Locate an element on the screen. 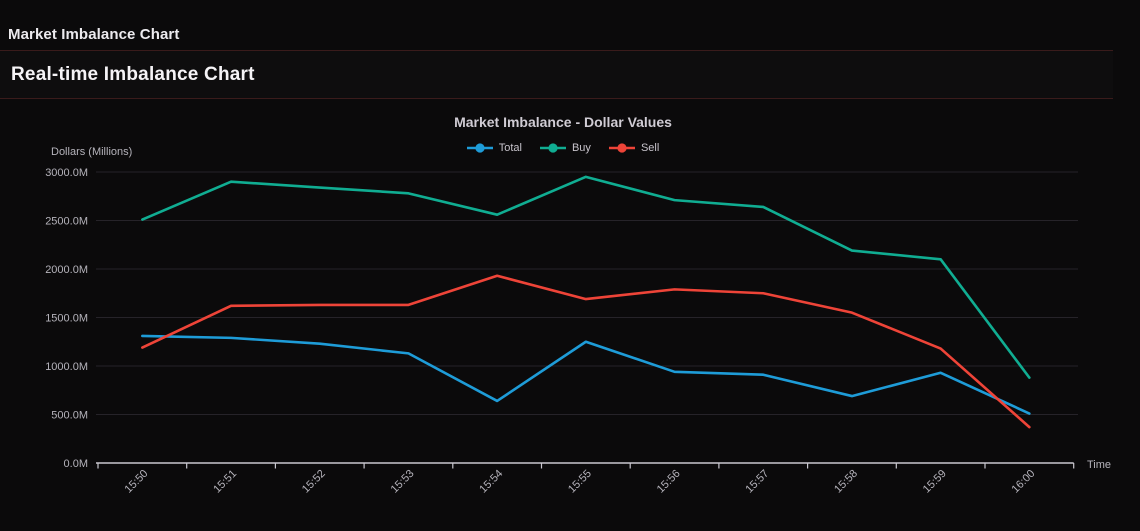  svg-text: 2500.0M is located at coordinates (66, 222).